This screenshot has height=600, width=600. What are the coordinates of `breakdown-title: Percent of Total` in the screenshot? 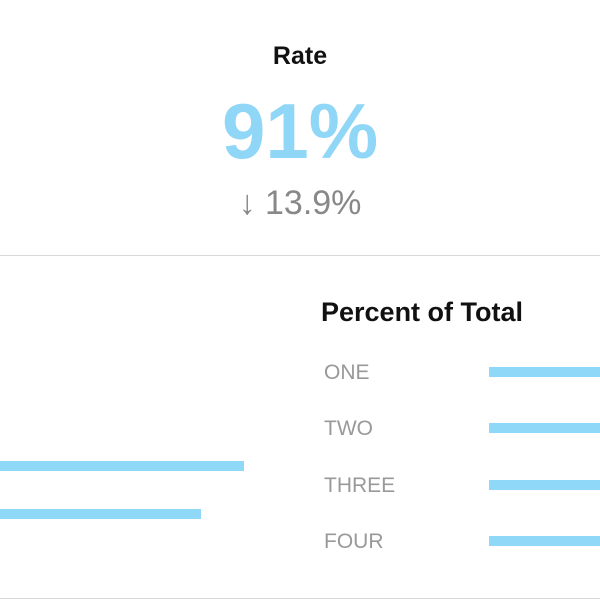 It's located at (422, 312).